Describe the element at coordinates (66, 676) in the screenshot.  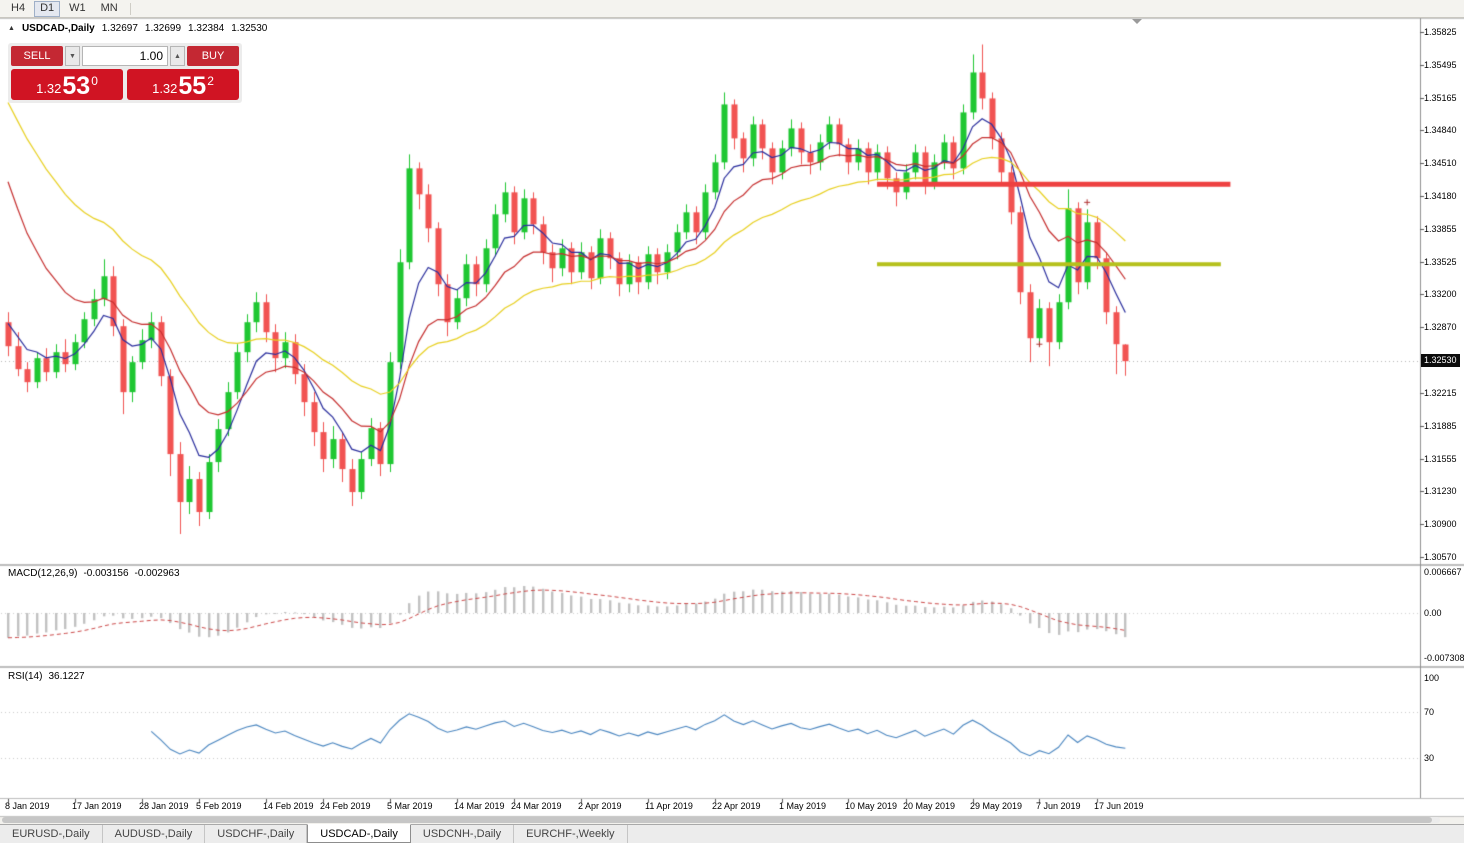
I see `rsi-value: 36.1227` at that location.